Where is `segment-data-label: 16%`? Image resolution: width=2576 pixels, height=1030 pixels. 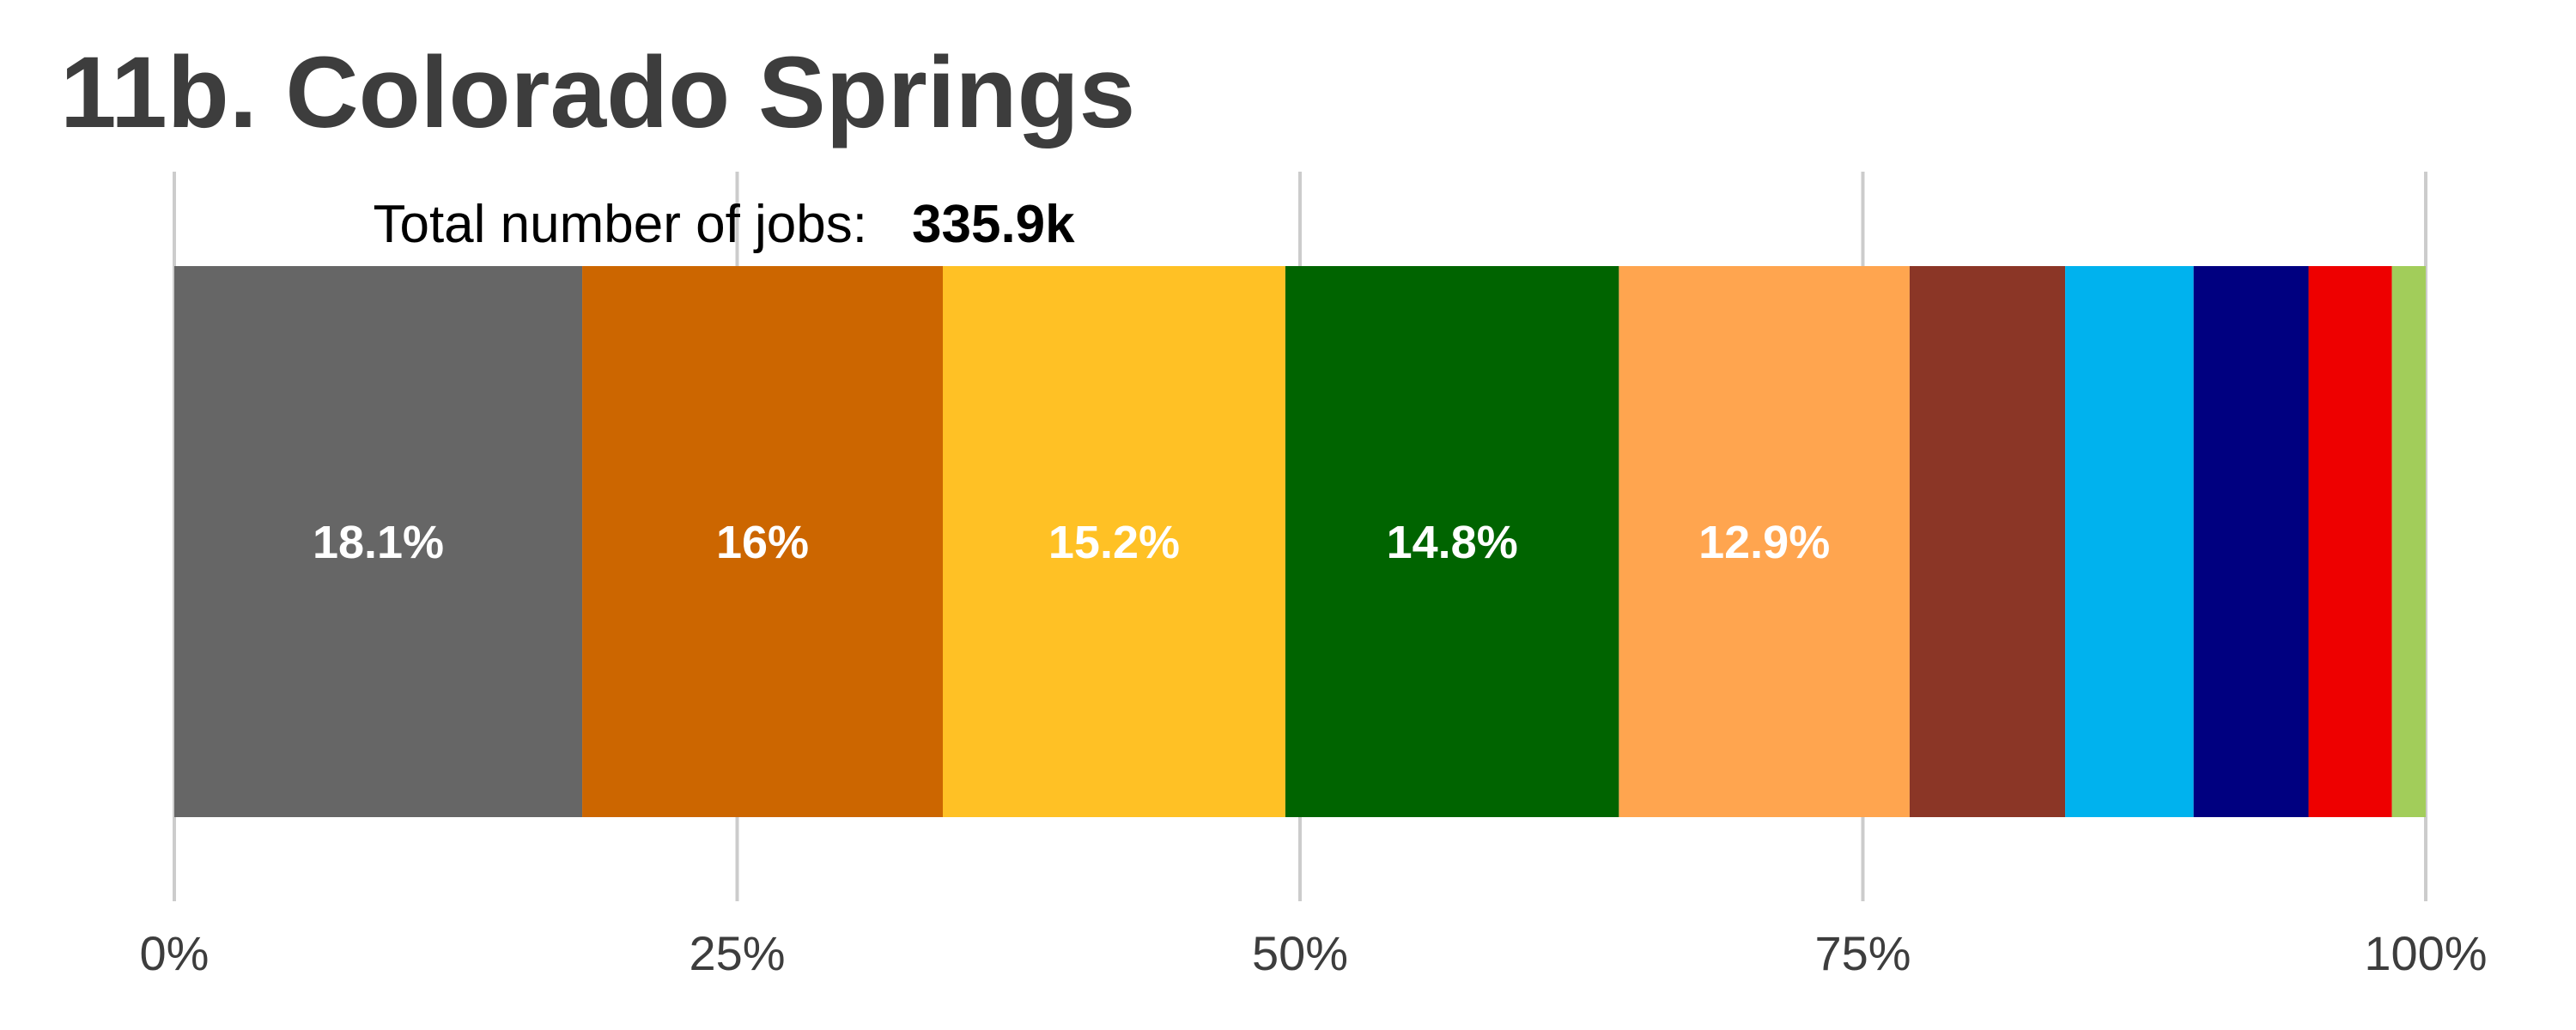
segment-data-label: 16% is located at coordinates (762, 542).